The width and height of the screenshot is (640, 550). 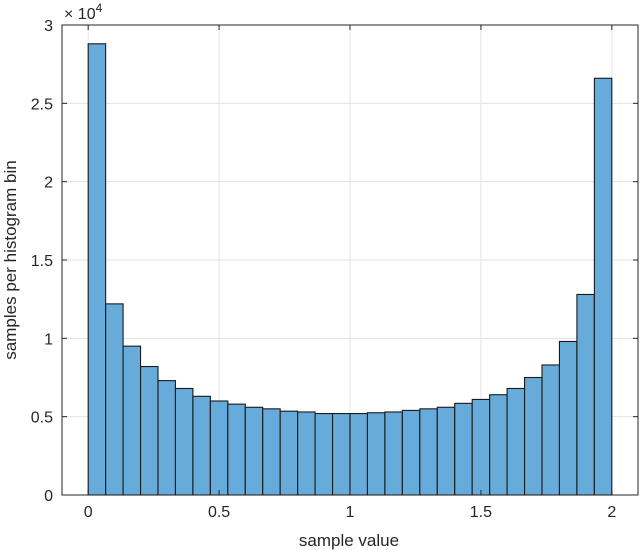 What do you see at coordinates (83, 12) in the screenshot?
I see `y-exponent-label: × 10⁴` at bounding box center [83, 12].